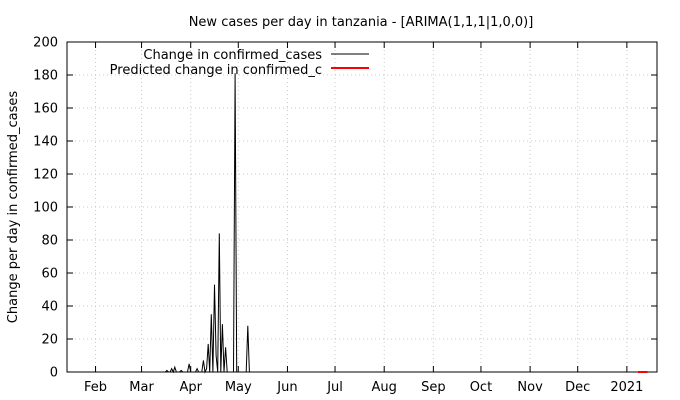  I want to click on y-tick-label: 200, so click(45, 43).